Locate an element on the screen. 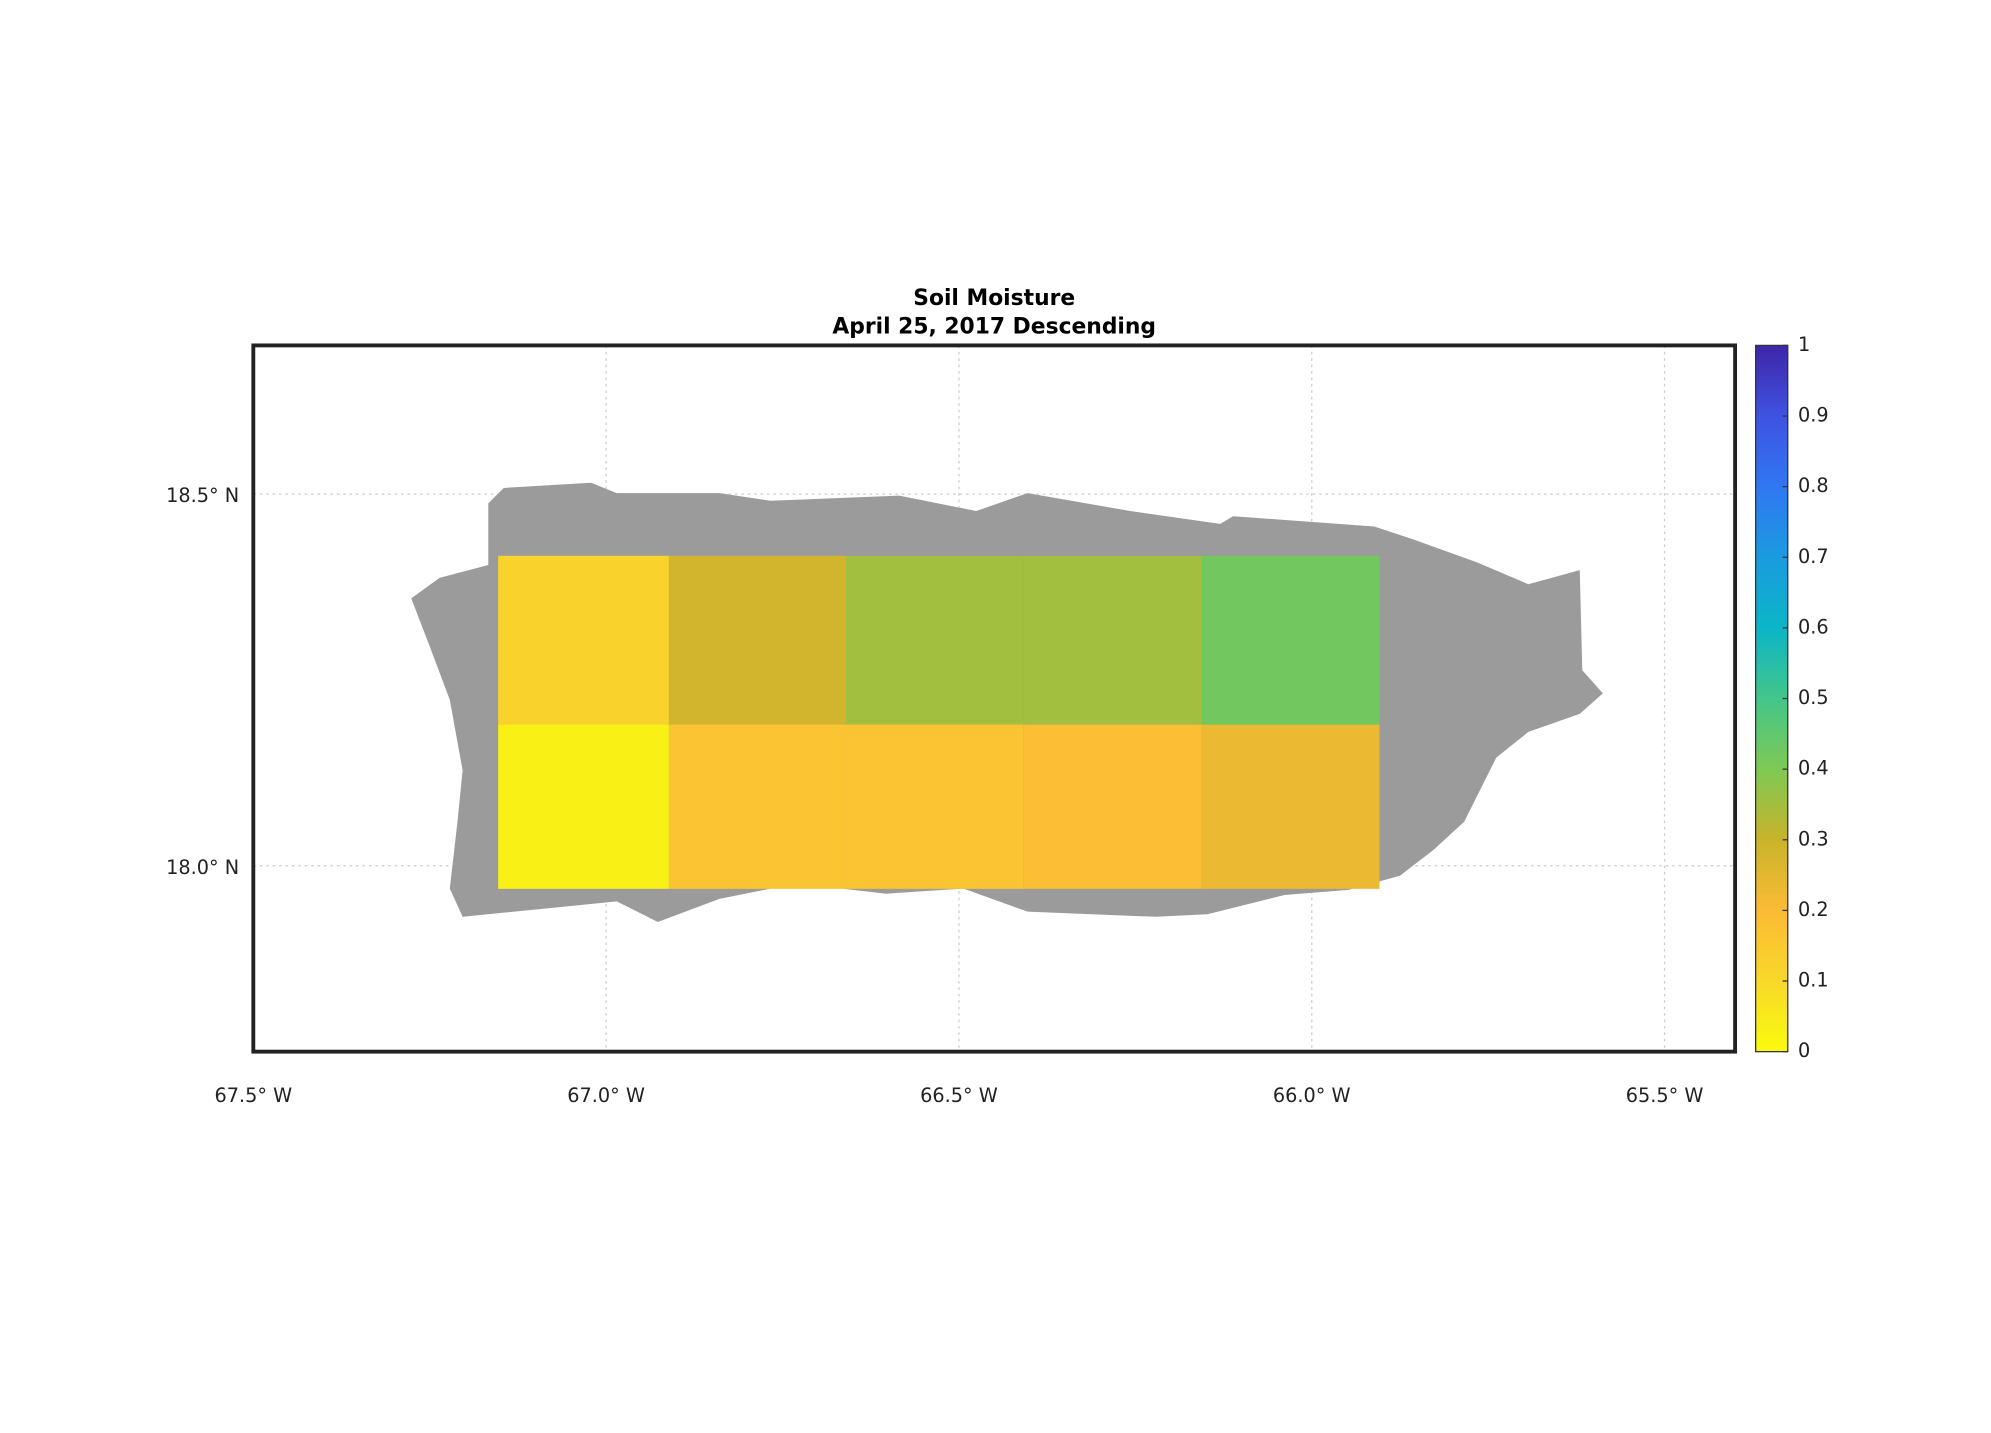 The height and width of the screenshot is (1433, 1991). colorbar-tick-label: 0.4 is located at coordinates (1813, 768).